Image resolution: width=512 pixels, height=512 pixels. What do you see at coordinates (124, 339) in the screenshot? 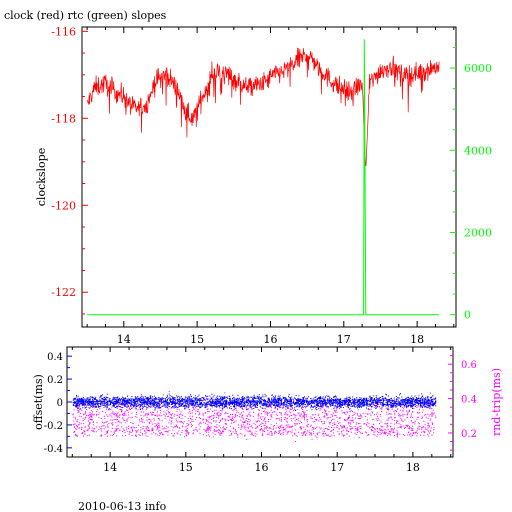
I see `top-x-tick-label: 14` at bounding box center [124, 339].